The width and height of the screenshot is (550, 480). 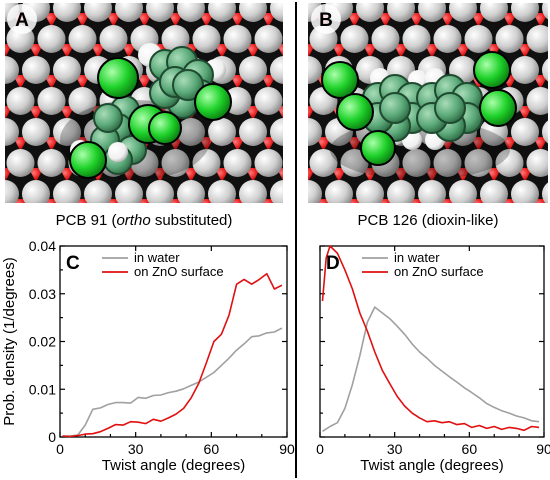 What do you see at coordinates (157, 257) in the screenshot?
I see `legend-label-water: in water` at bounding box center [157, 257].